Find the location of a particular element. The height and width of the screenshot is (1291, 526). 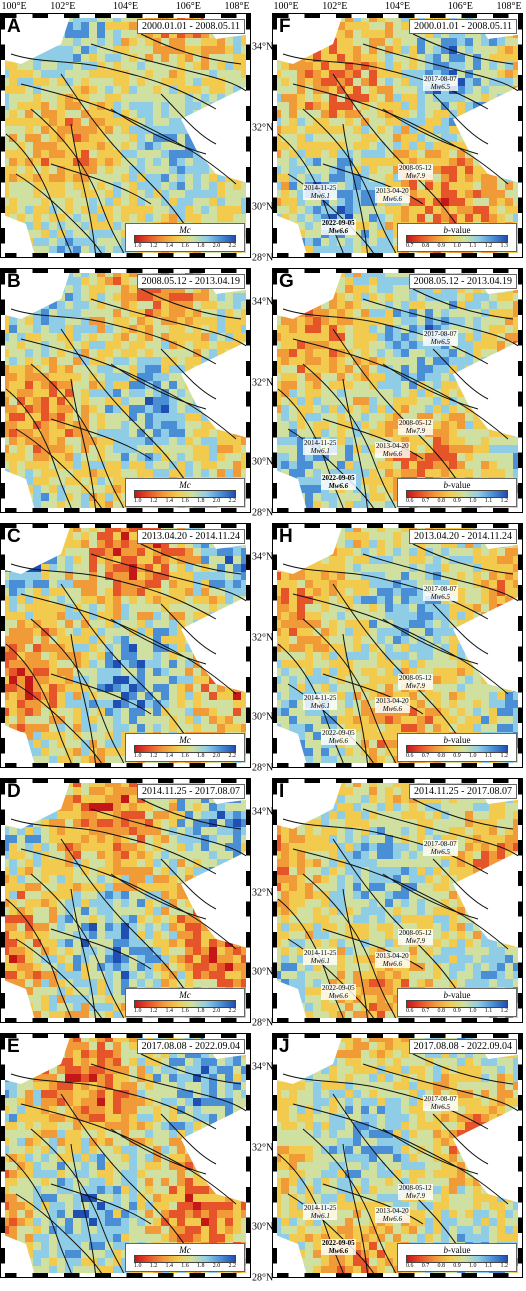

value-raster is located at coordinates (125, 390).